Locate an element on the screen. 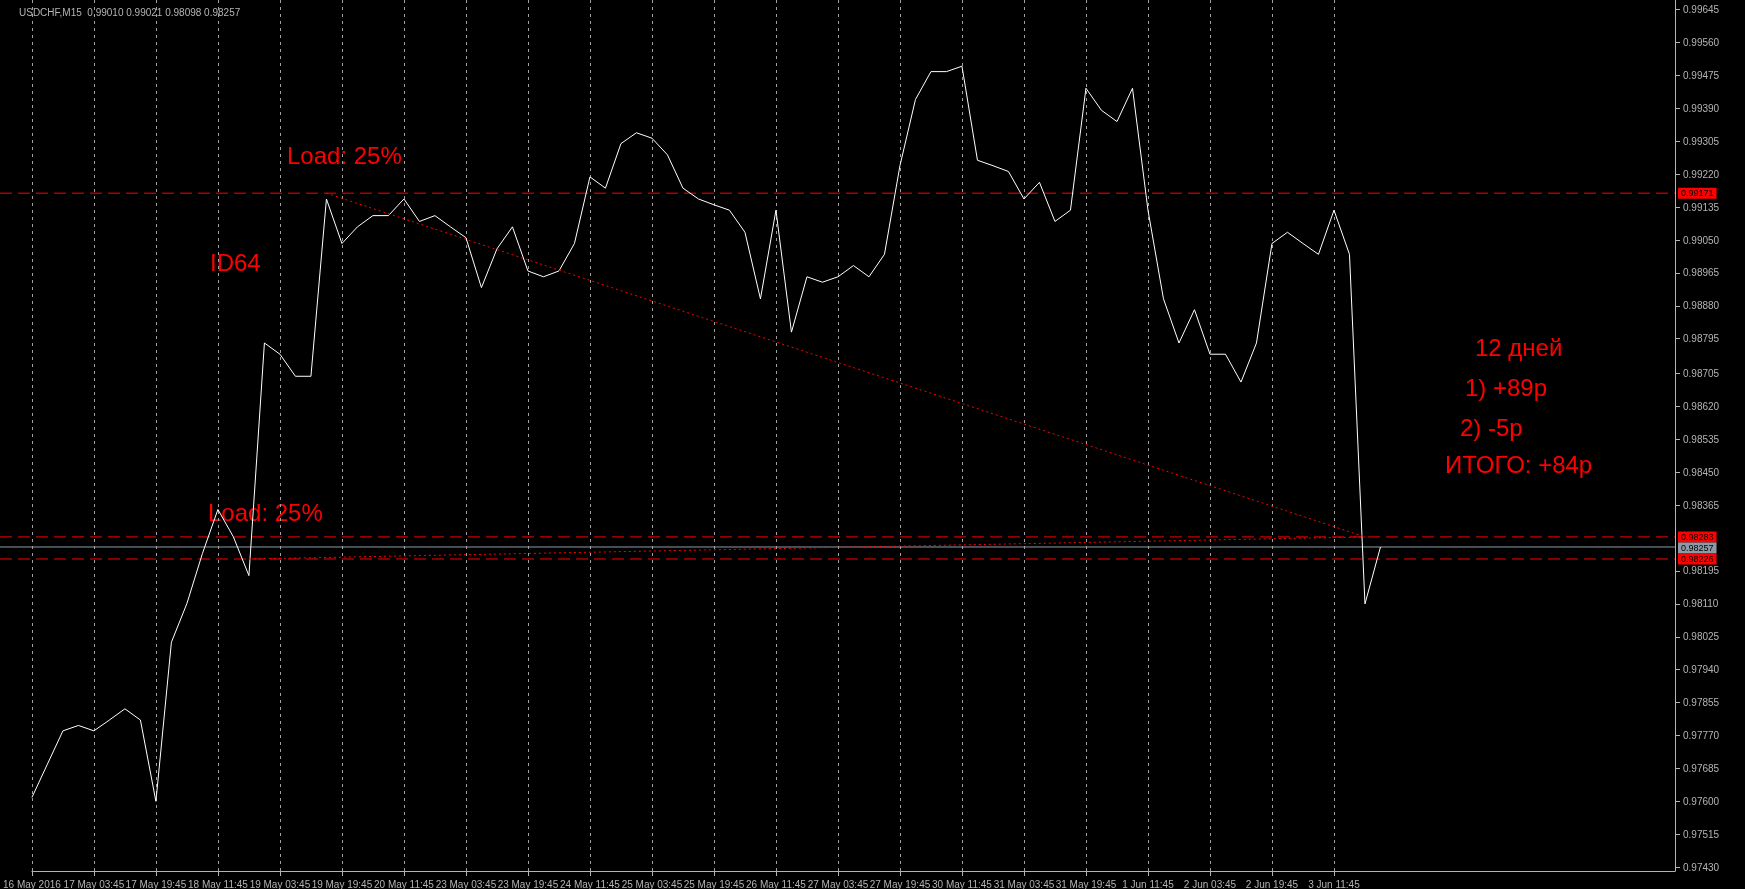  y-tick-label: 0.97855 is located at coordinates (1701, 703).